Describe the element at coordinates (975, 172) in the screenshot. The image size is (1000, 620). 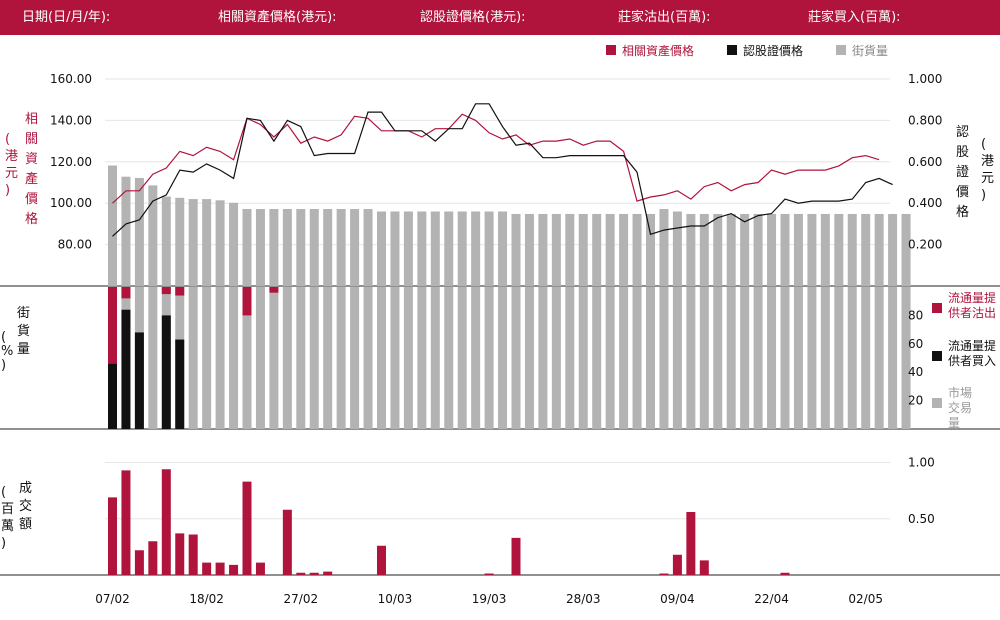
I see `right-price-axis-title: 認股證價格 (港元)` at that location.